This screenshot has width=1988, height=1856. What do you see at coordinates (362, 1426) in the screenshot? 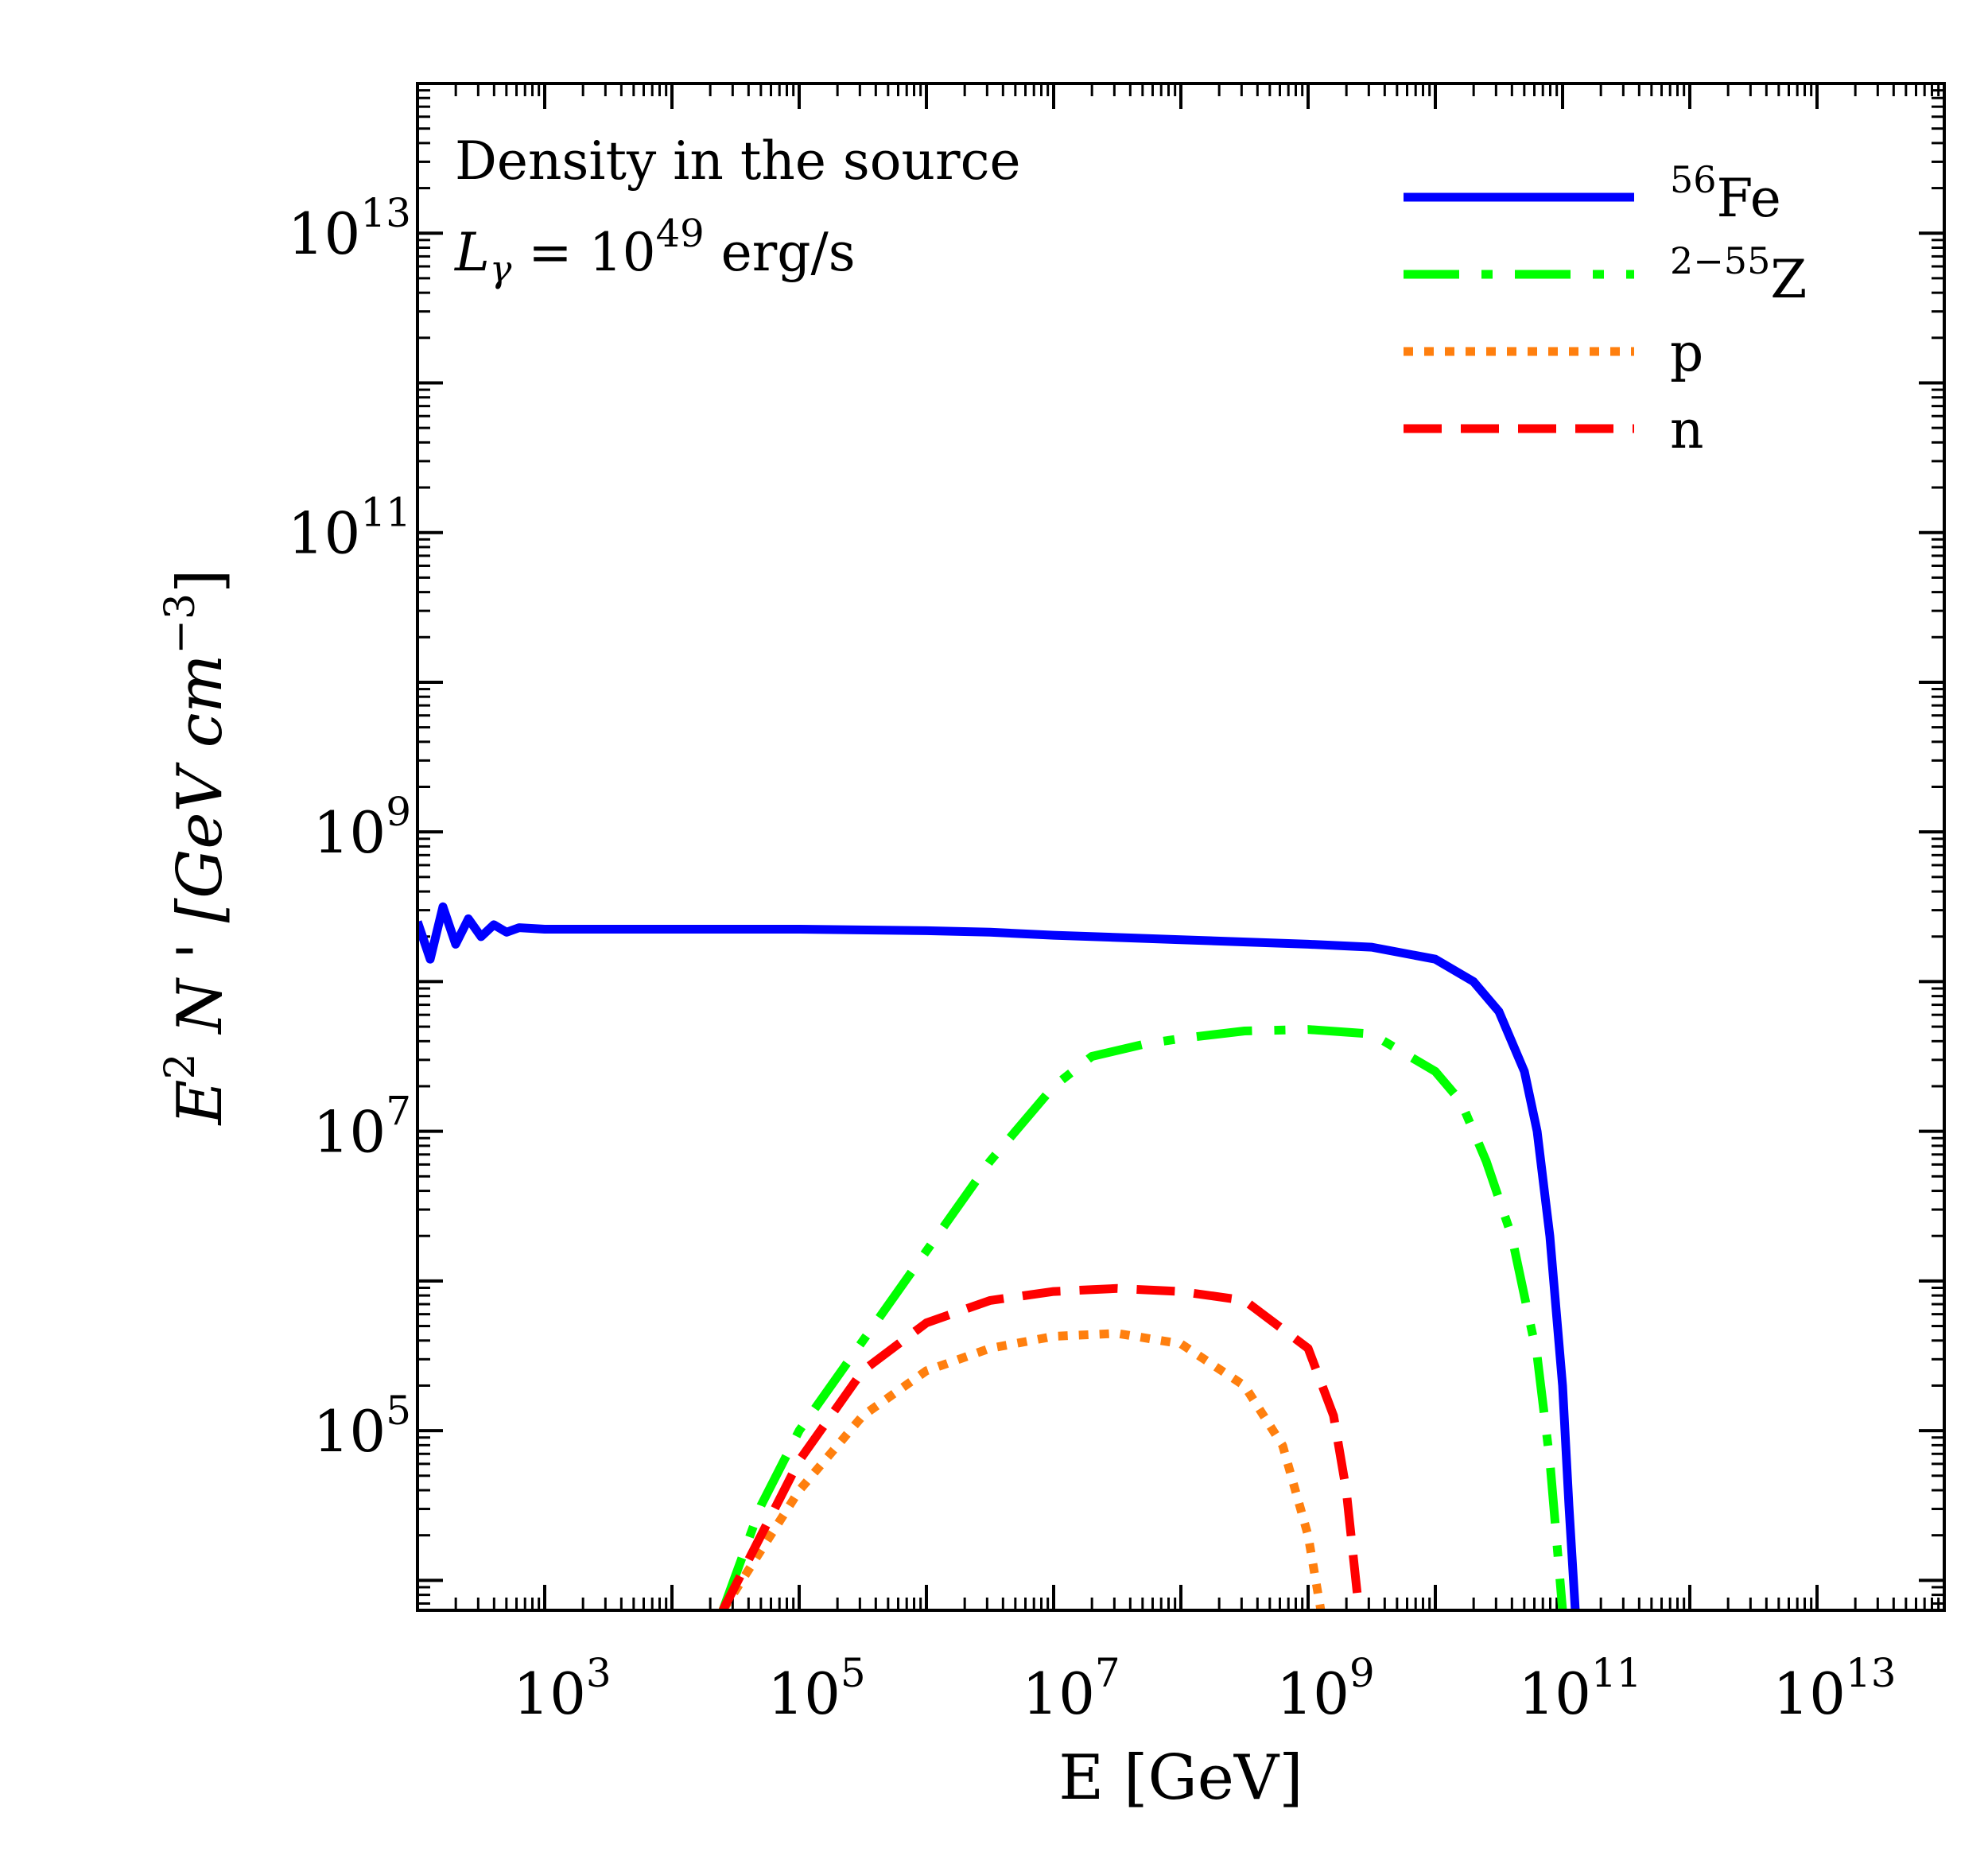
I see `y-tick-label: 10⁵` at bounding box center [362, 1426].